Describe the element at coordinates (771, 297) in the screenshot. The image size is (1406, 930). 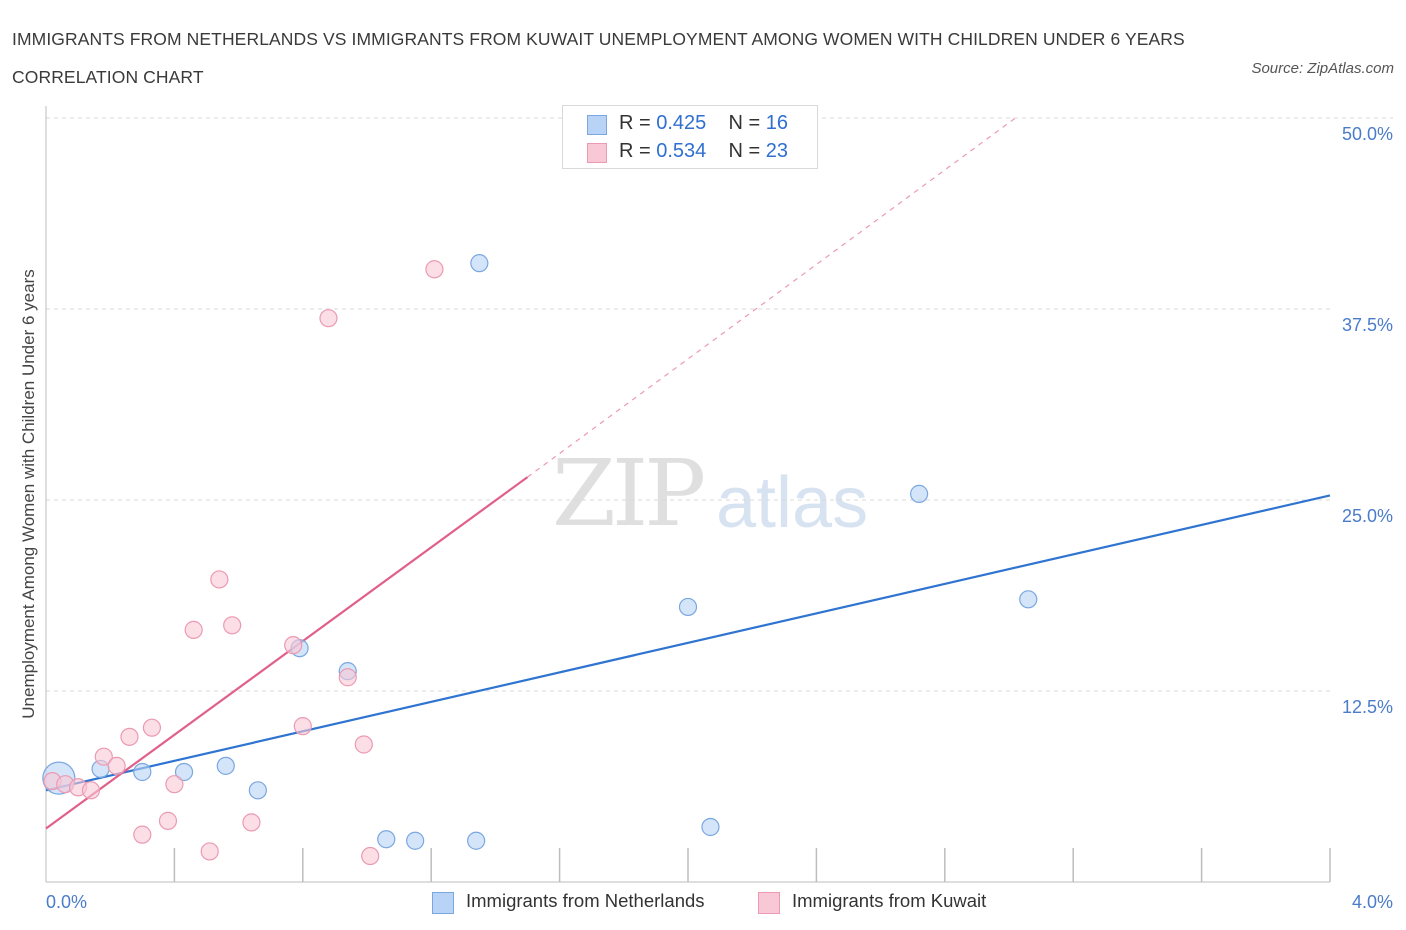
I see `kuwait-trend-extension` at that location.